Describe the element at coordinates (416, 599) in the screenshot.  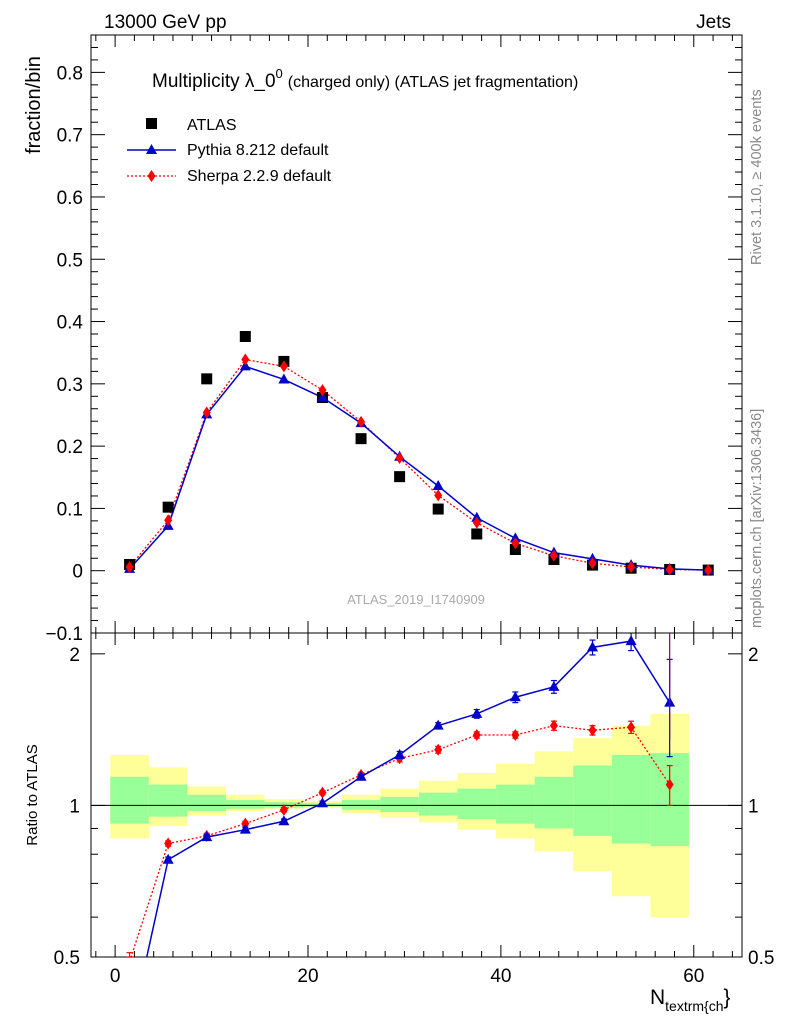
I see `analysis-watermark: ATLAS_2019_I1740909` at that location.